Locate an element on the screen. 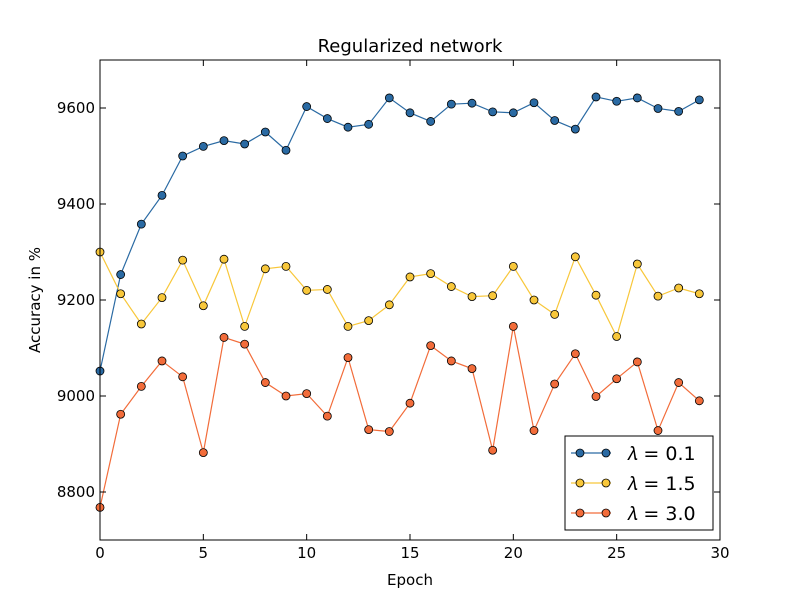 The height and width of the screenshot is (600, 800). y-tick-label: 8800 is located at coordinates (76, 492).